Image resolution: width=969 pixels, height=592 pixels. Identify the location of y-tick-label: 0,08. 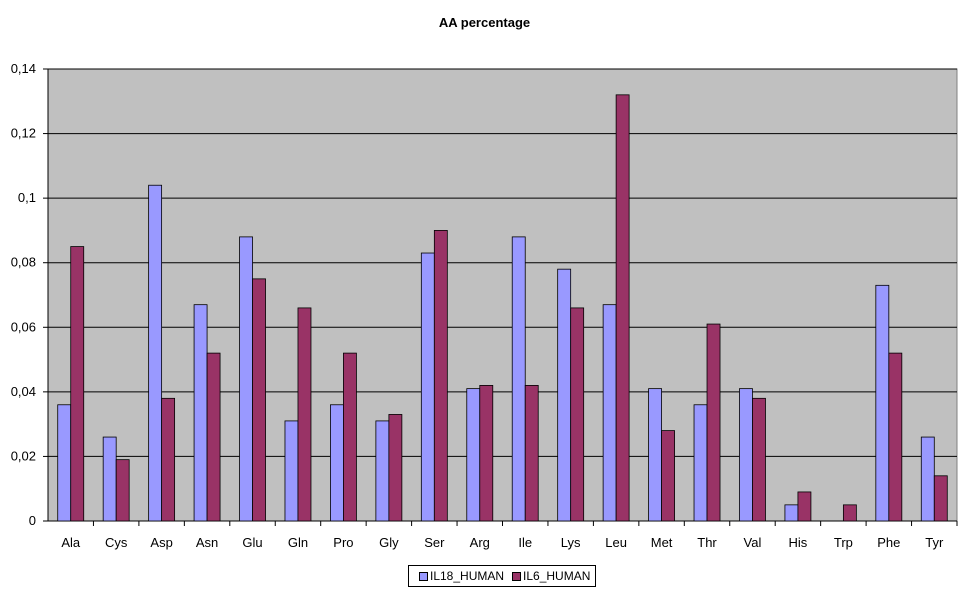
(23, 262).